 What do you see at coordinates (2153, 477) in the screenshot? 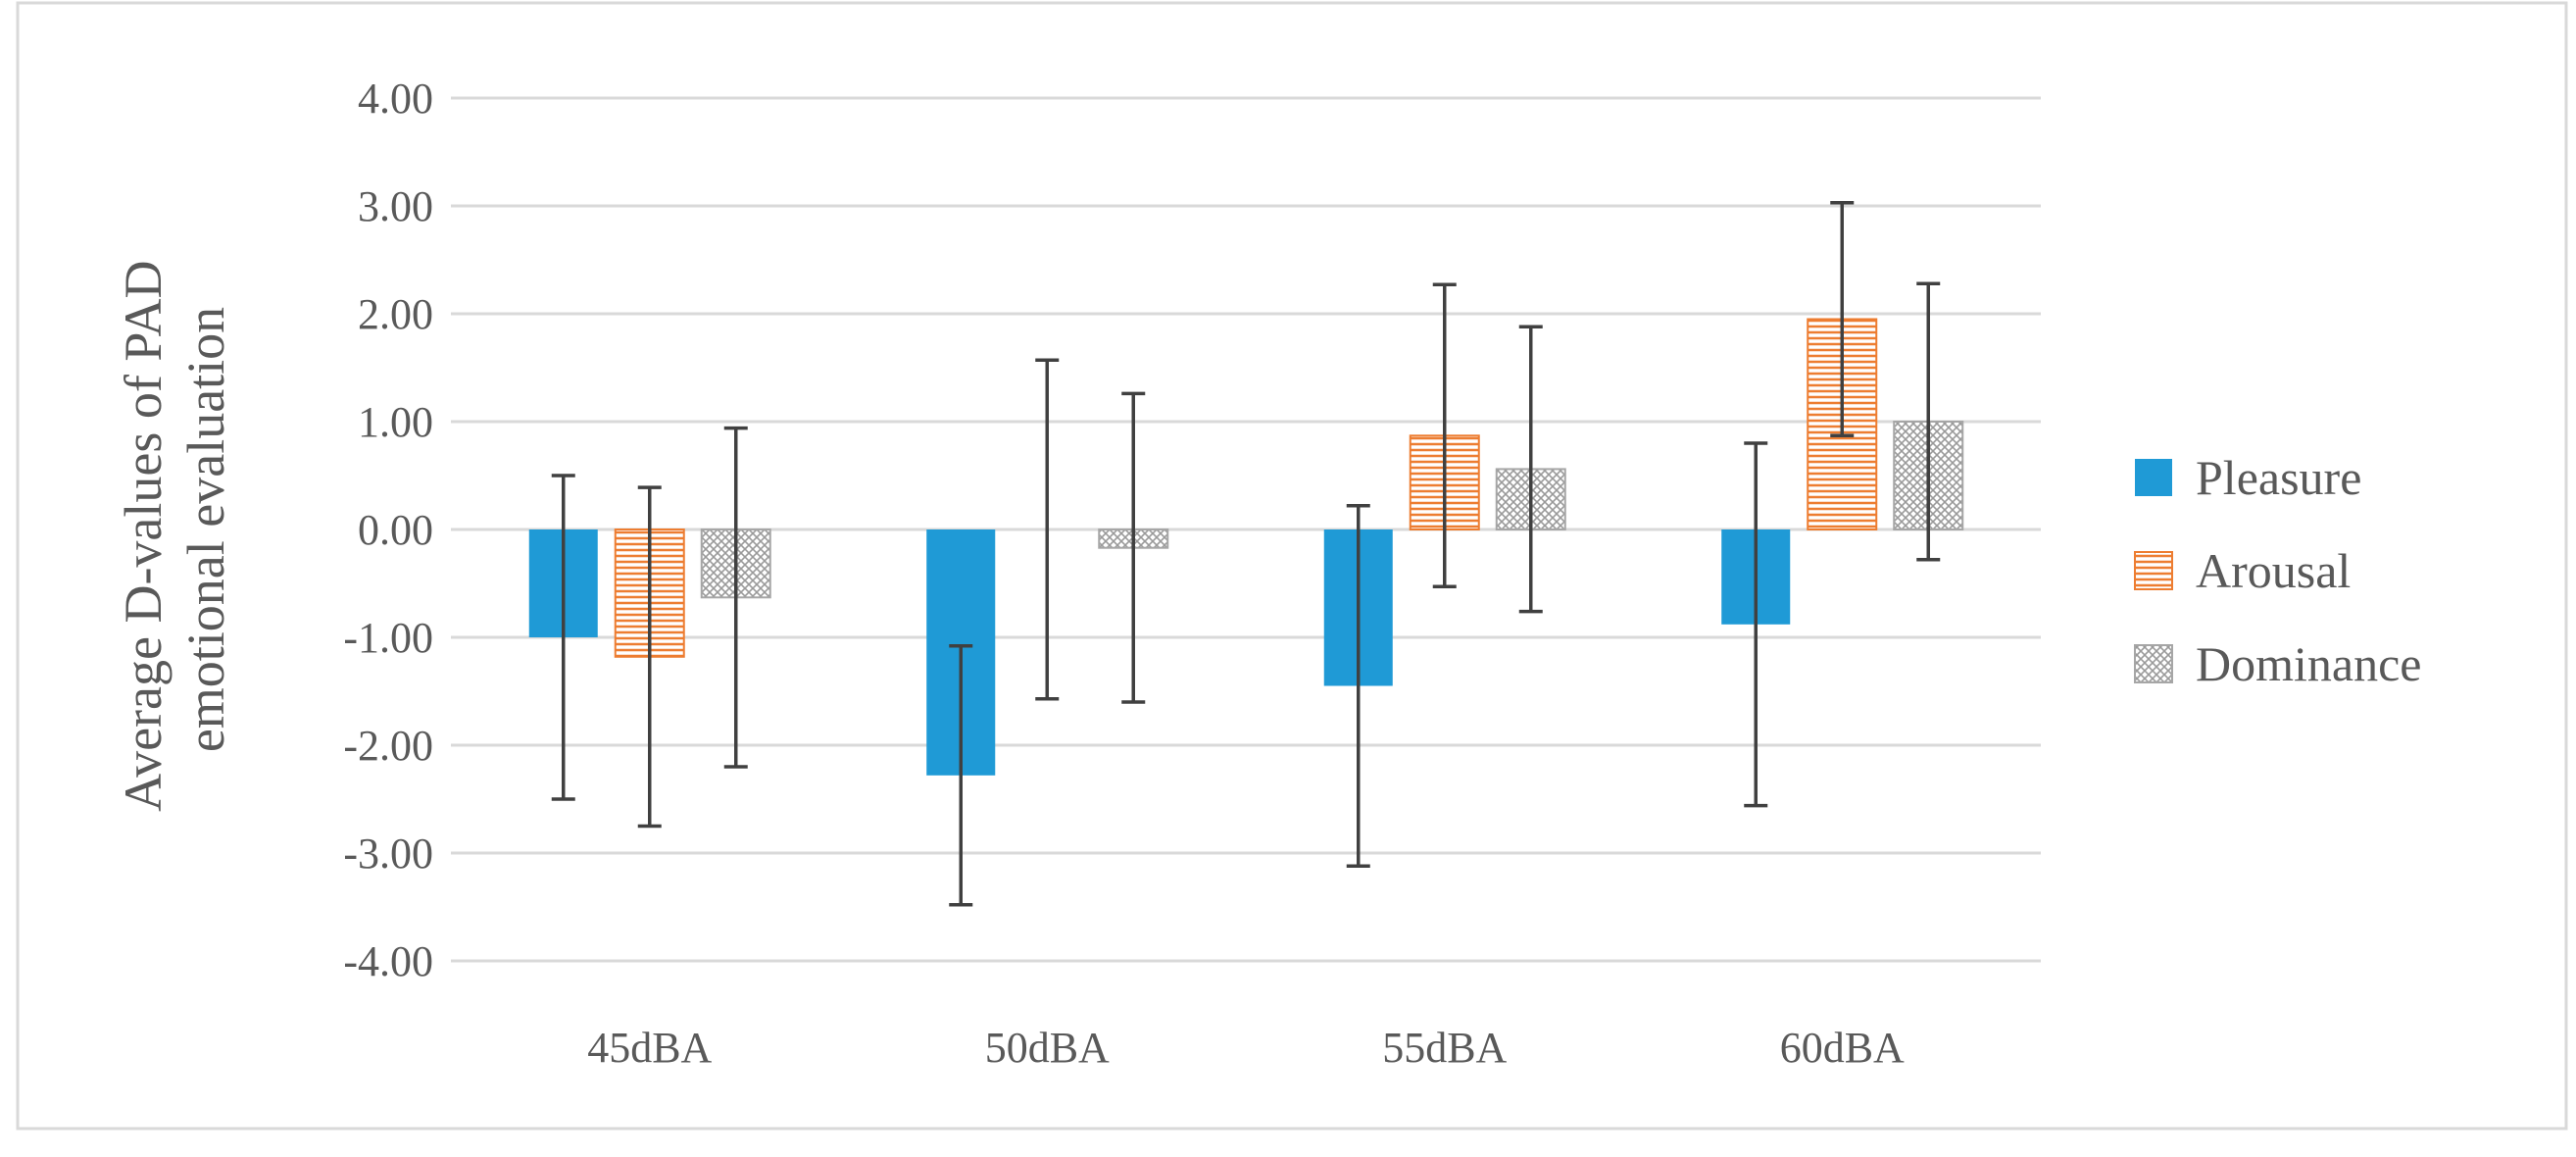
I see `legend-swatch-pleasure` at bounding box center [2153, 477].